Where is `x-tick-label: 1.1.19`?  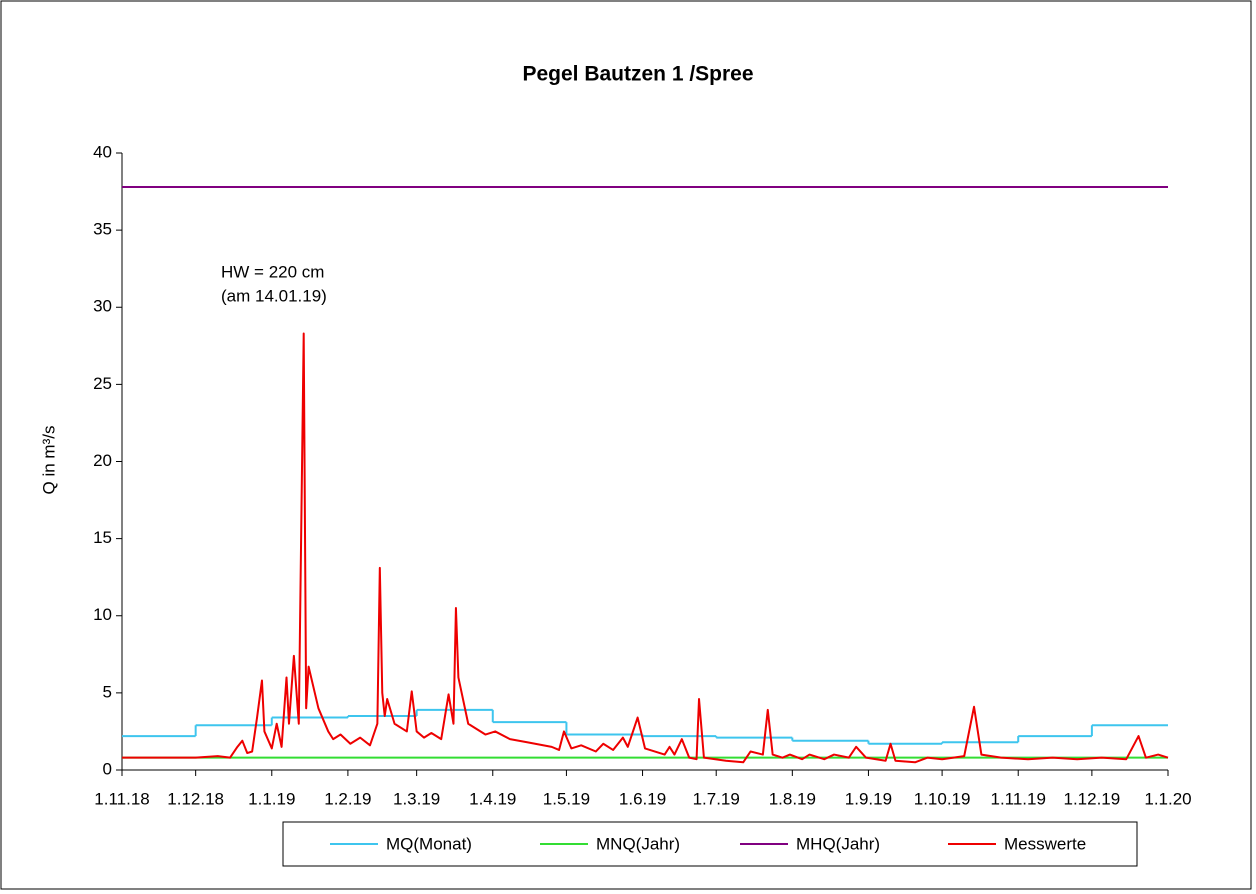
x-tick-label: 1.1.19 is located at coordinates (271, 798).